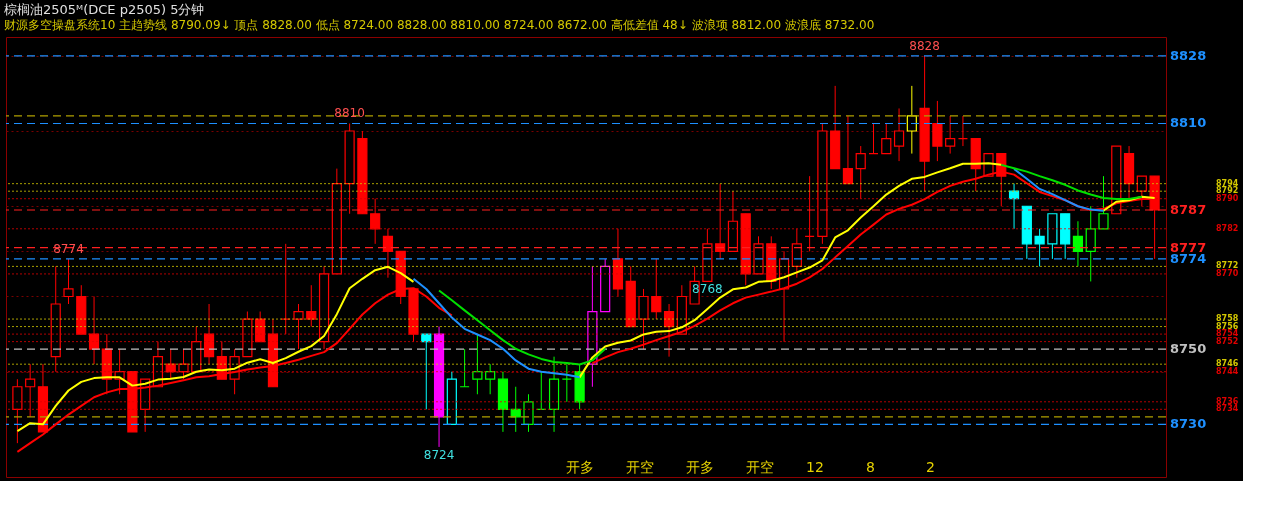 Image resolution: width=1275 pixels, height=532 pixels. I want to click on ref-line-label: 8782, so click(1227, 228).